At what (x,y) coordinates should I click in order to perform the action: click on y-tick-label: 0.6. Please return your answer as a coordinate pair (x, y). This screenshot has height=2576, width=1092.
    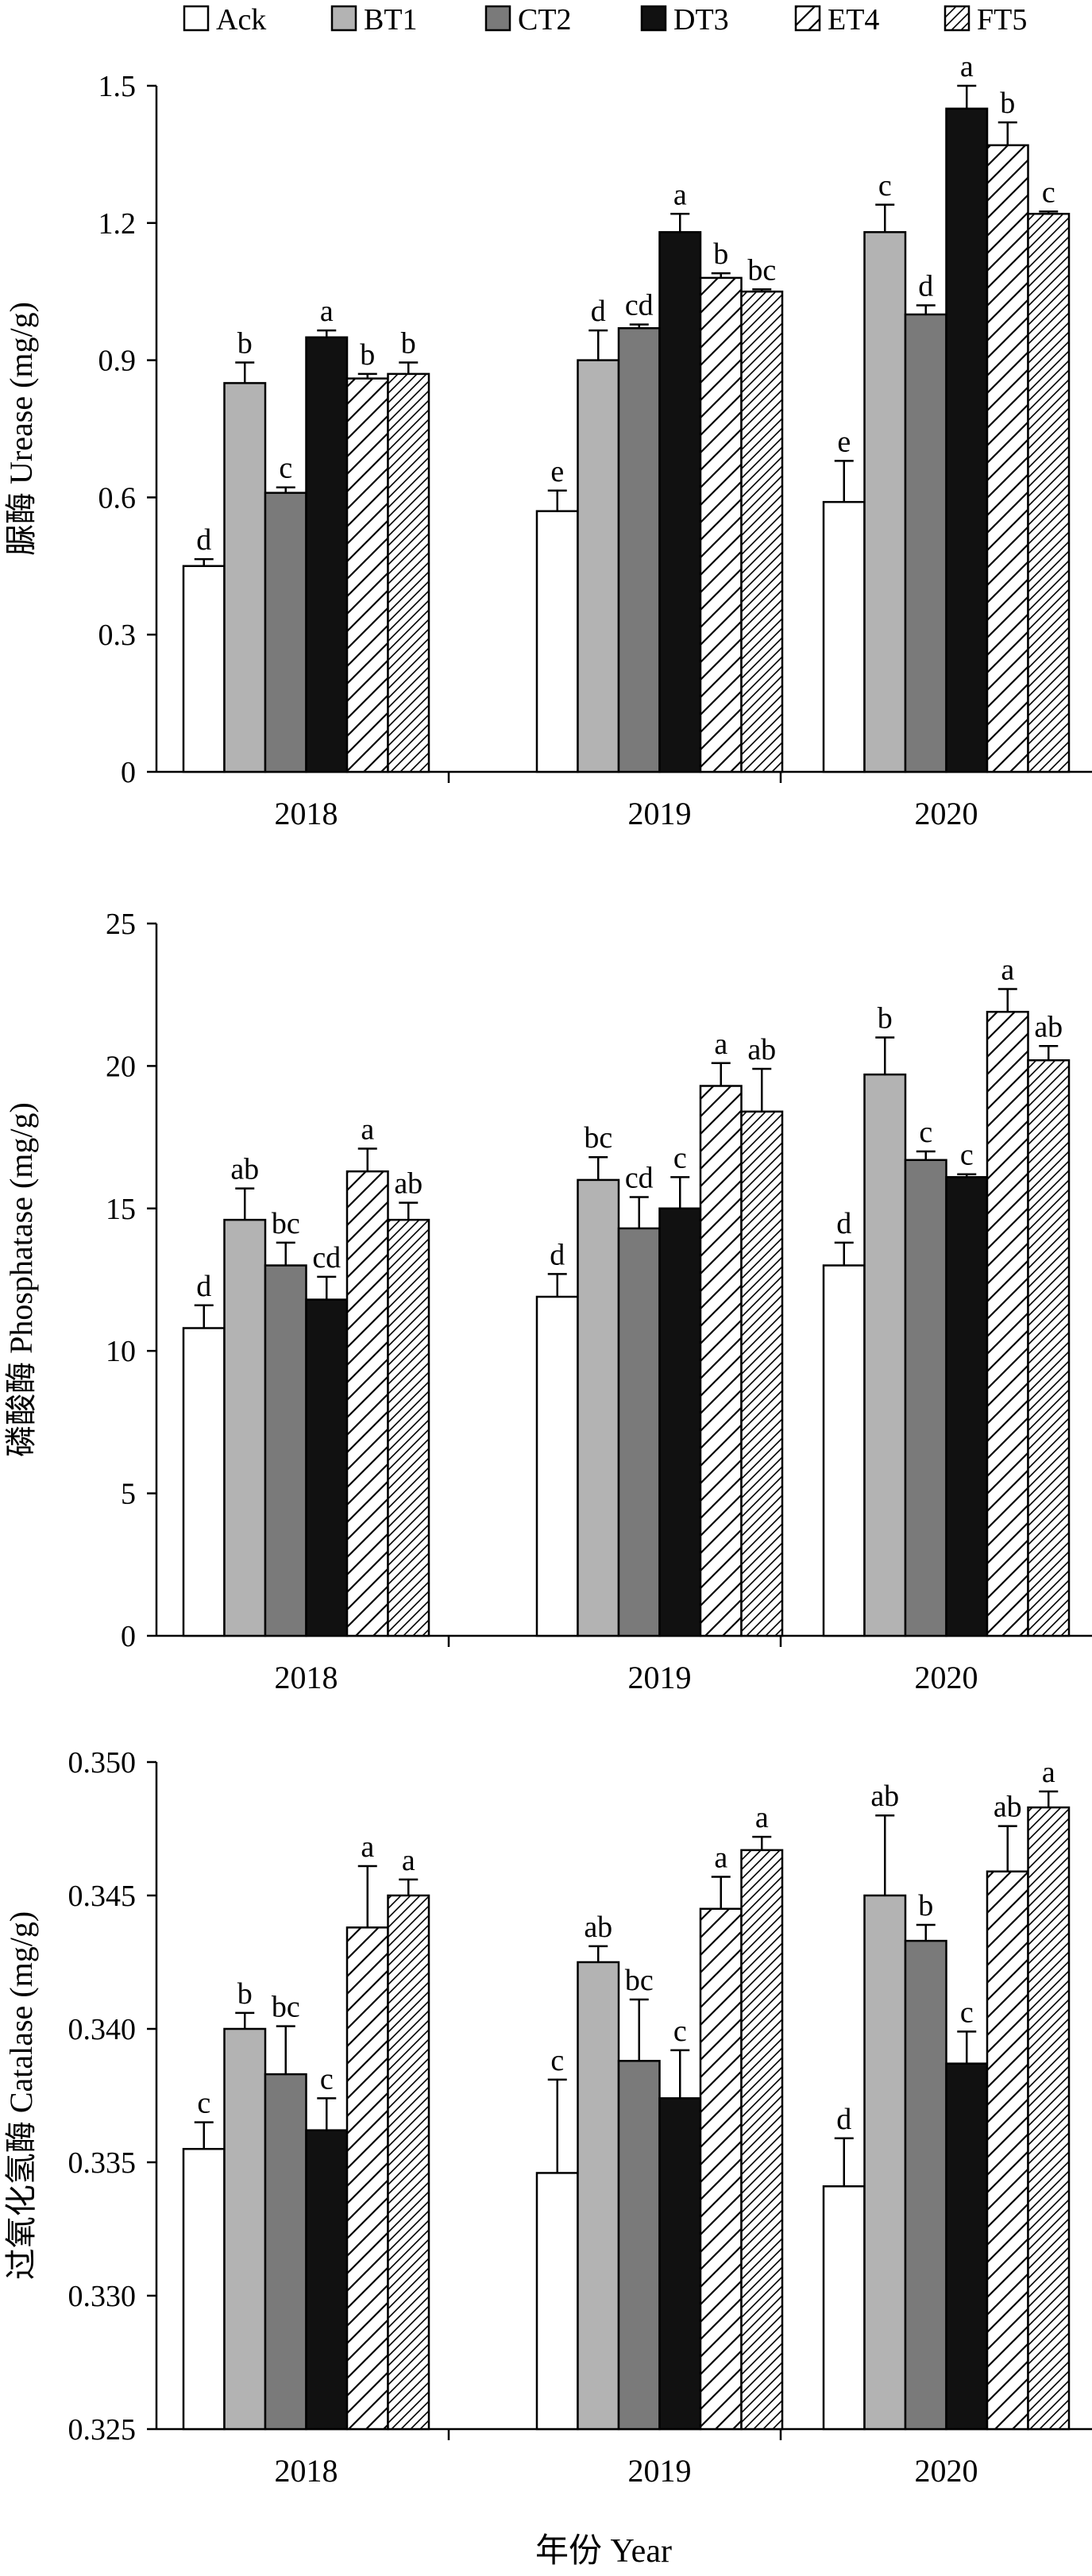
    Looking at the image, I should click on (117, 498).